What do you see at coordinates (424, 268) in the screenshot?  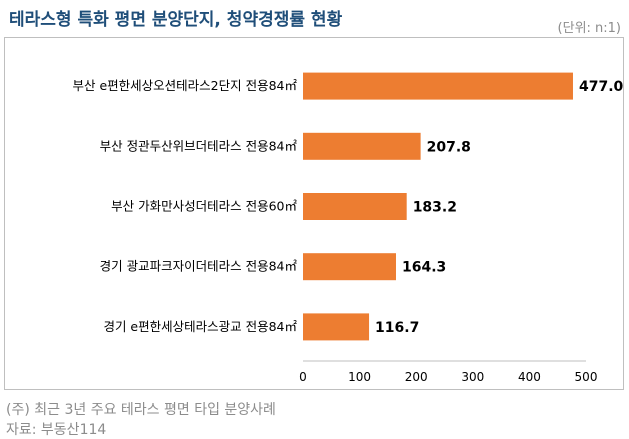 I see `value-label-4: 164.3` at bounding box center [424, 268].